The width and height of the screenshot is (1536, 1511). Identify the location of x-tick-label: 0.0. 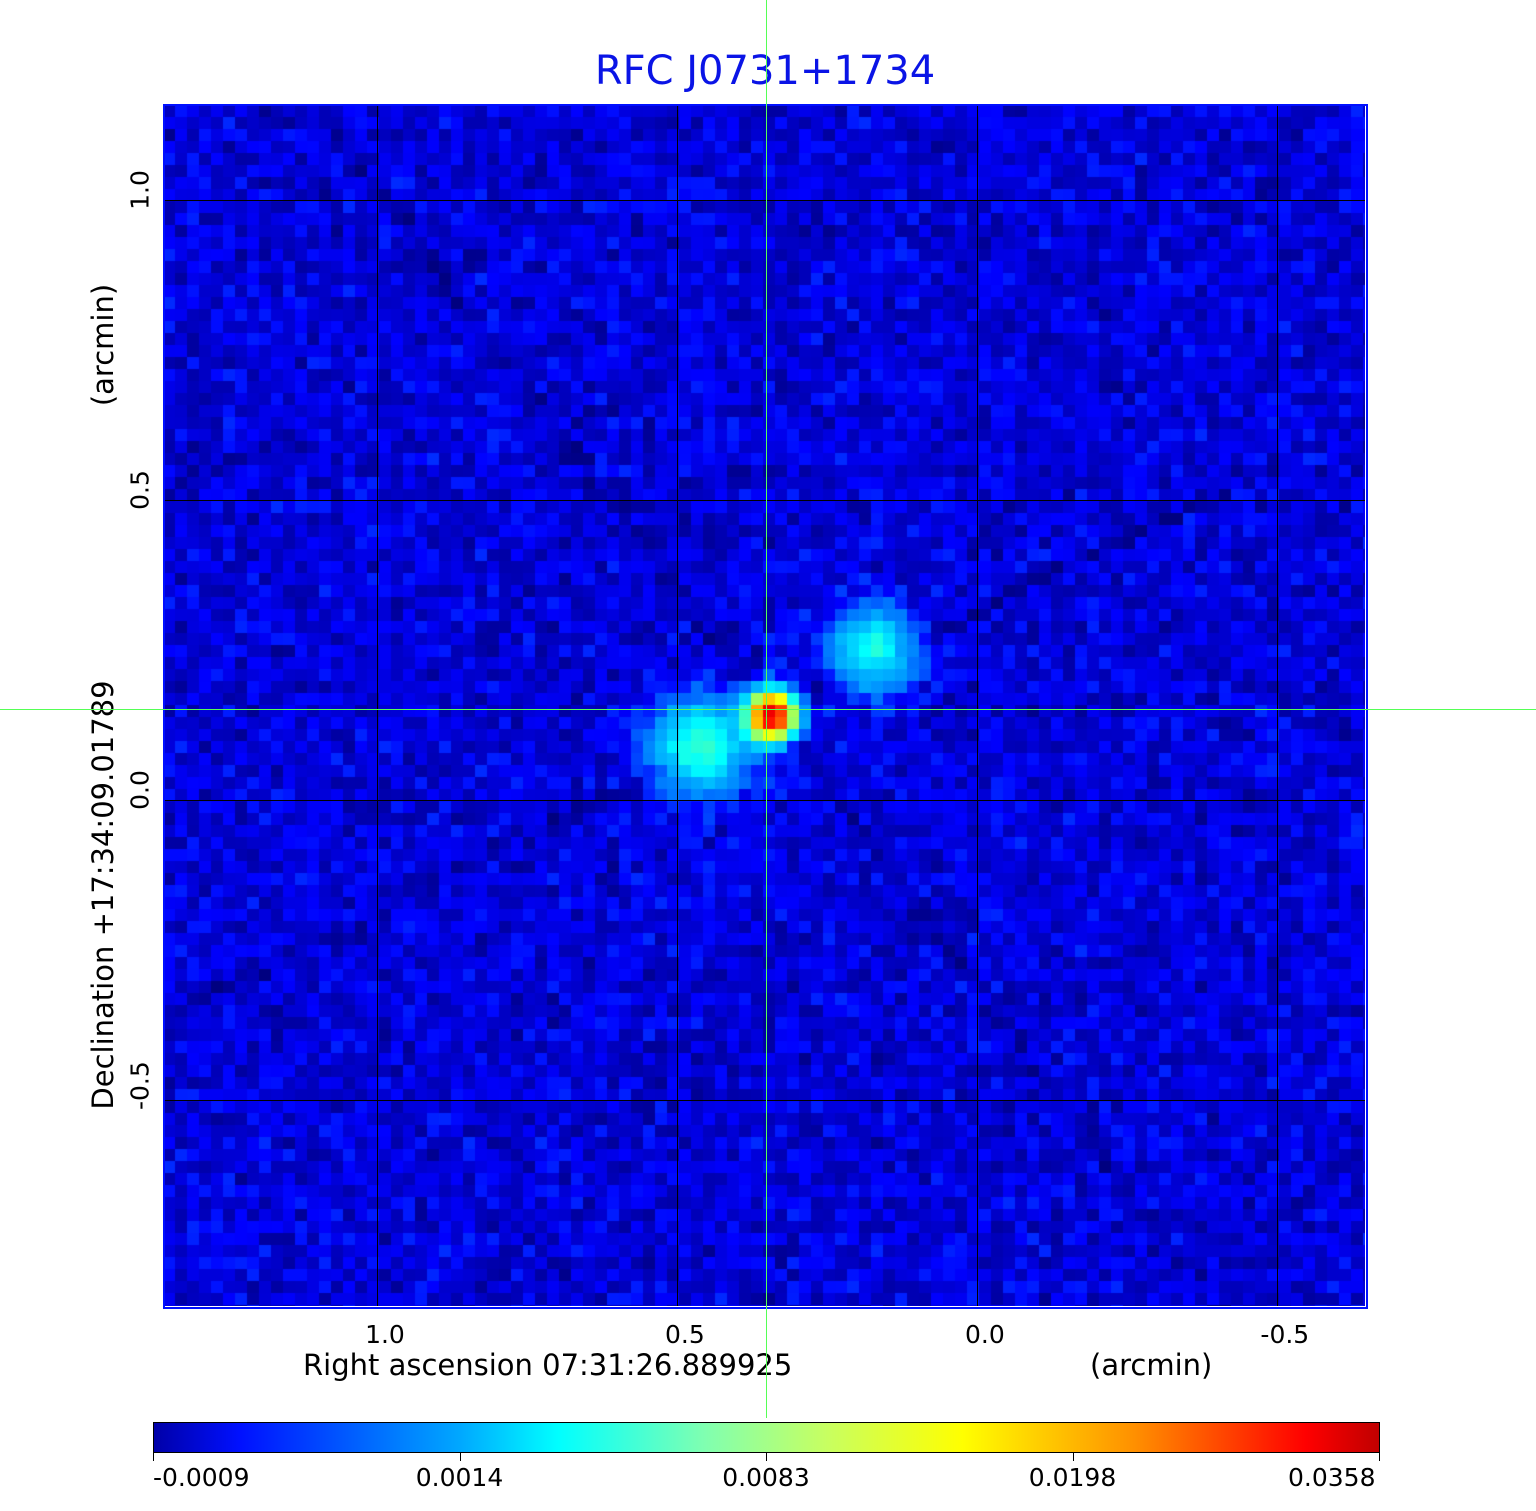
(984, 1334).